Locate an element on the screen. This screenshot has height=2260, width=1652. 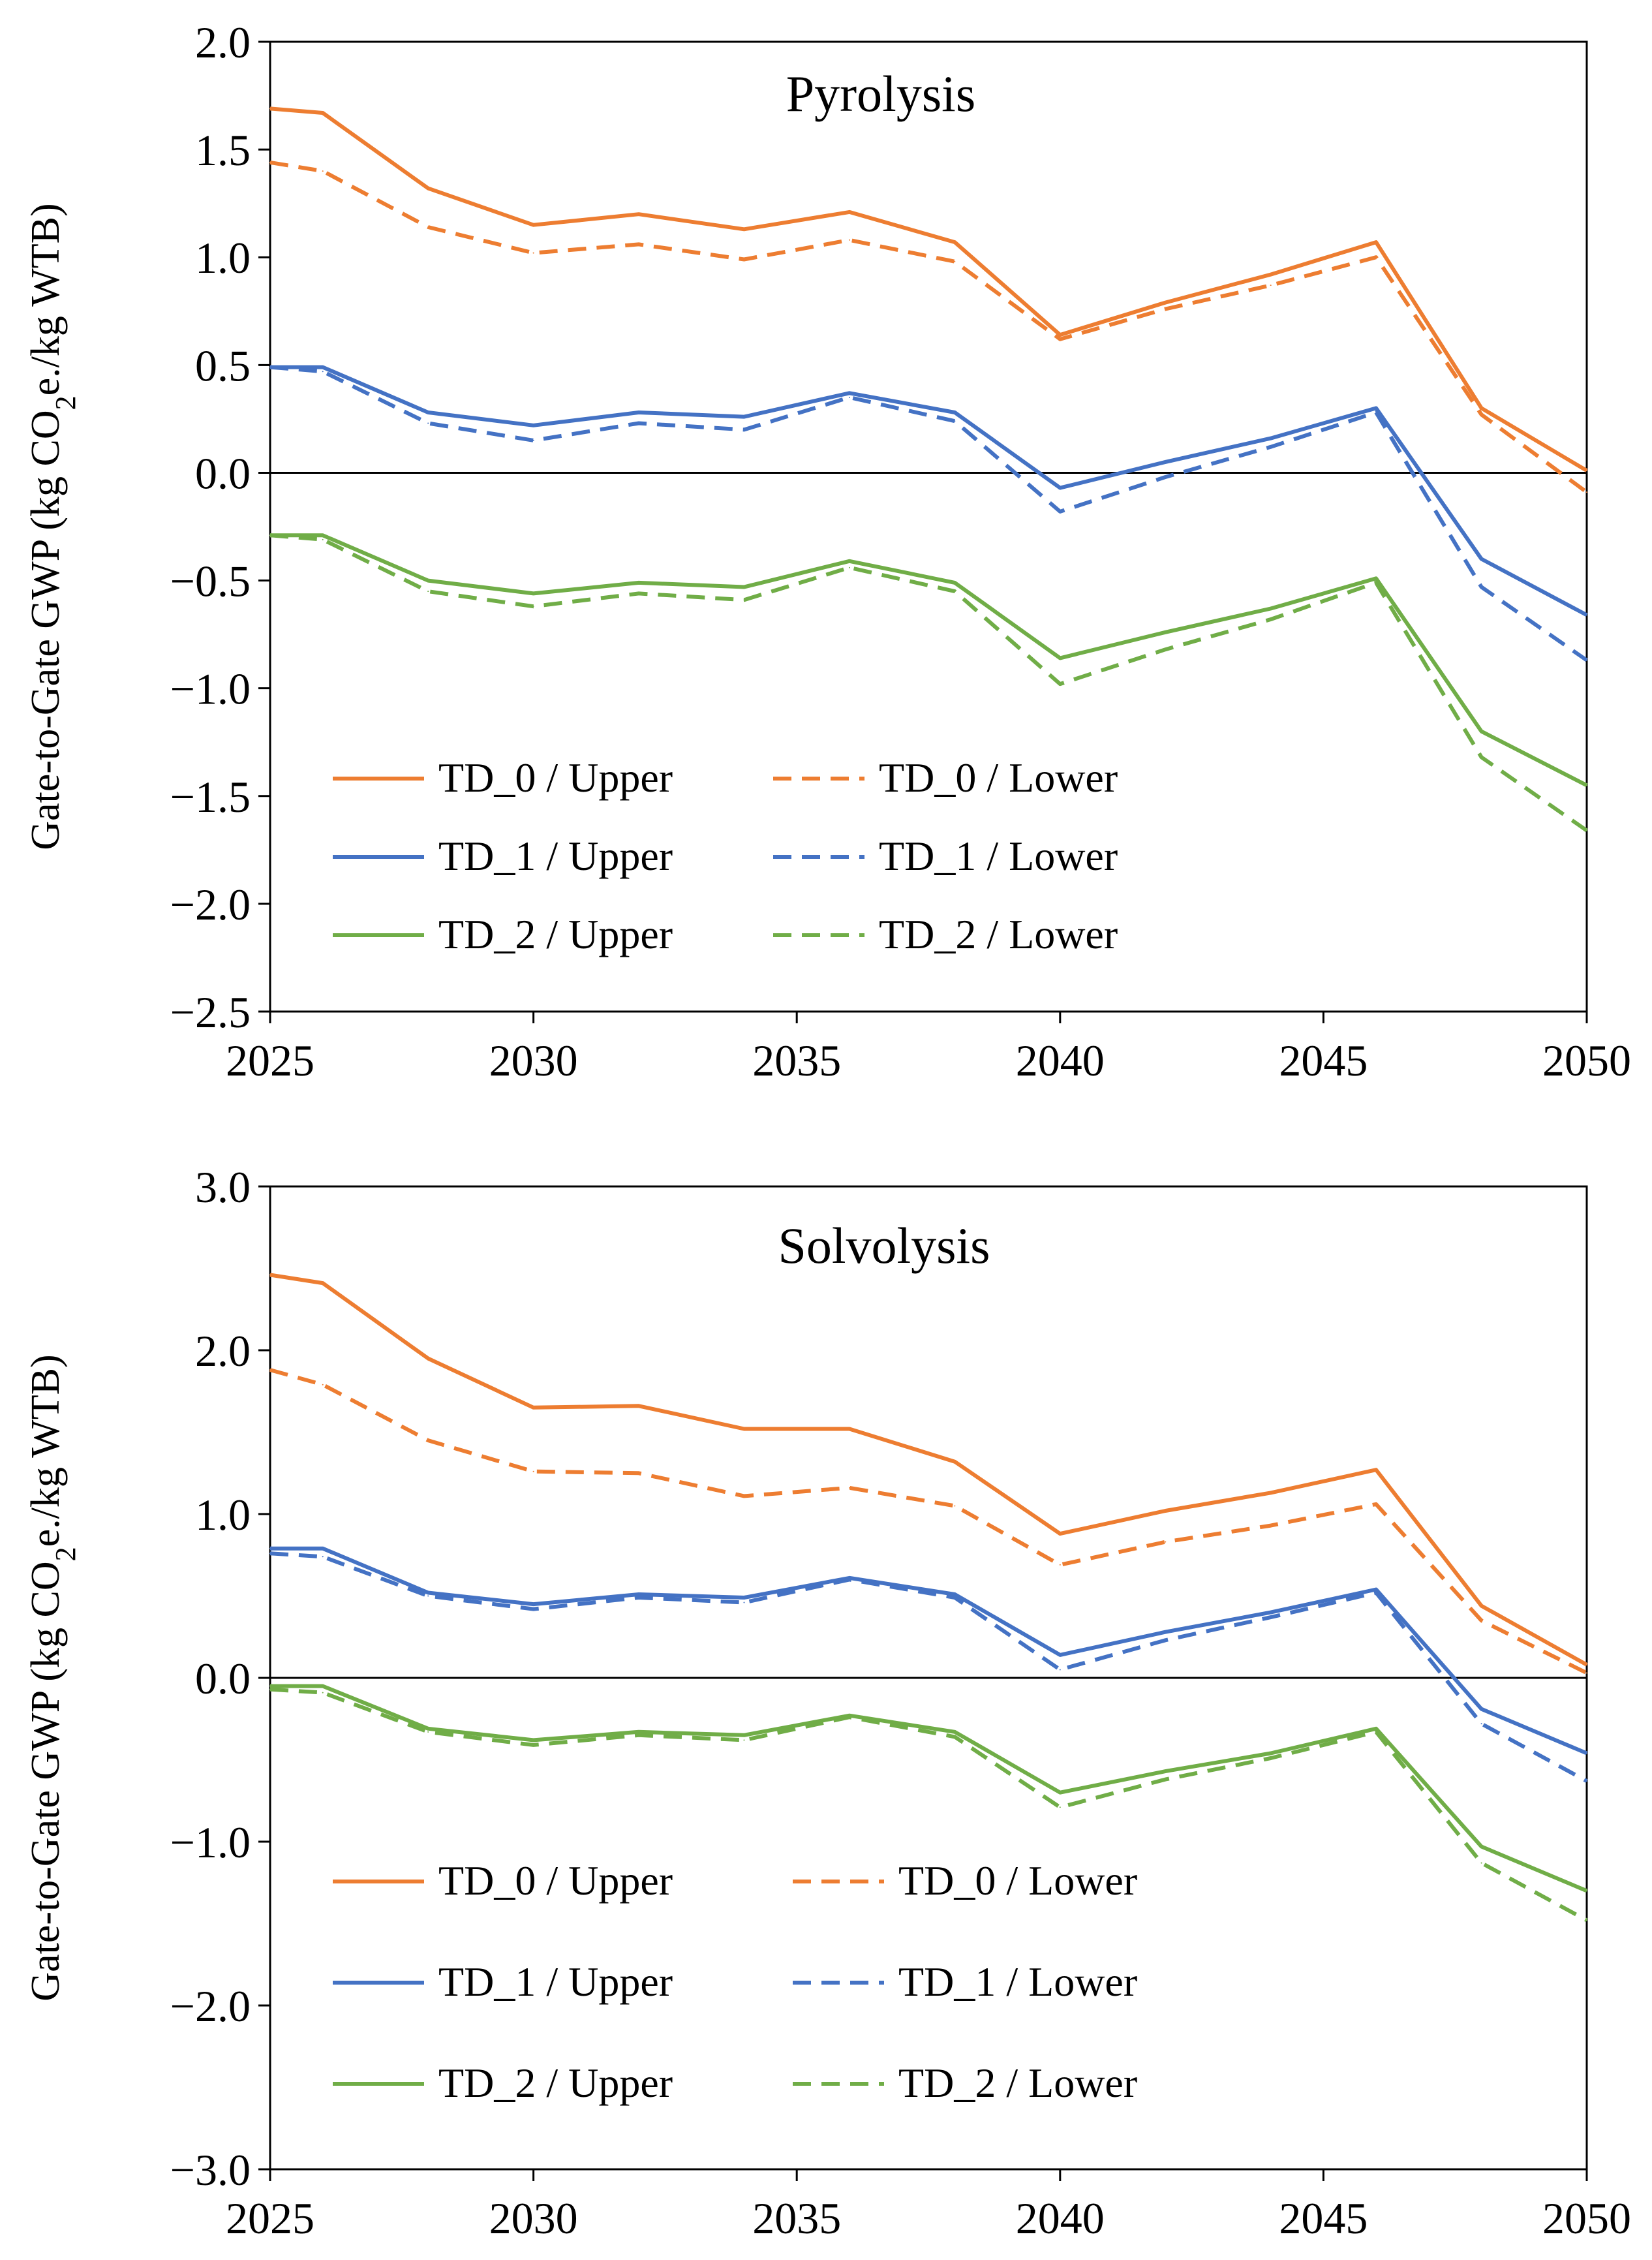
chart-title: Pyrolysis is located at coordinates (880, 94).